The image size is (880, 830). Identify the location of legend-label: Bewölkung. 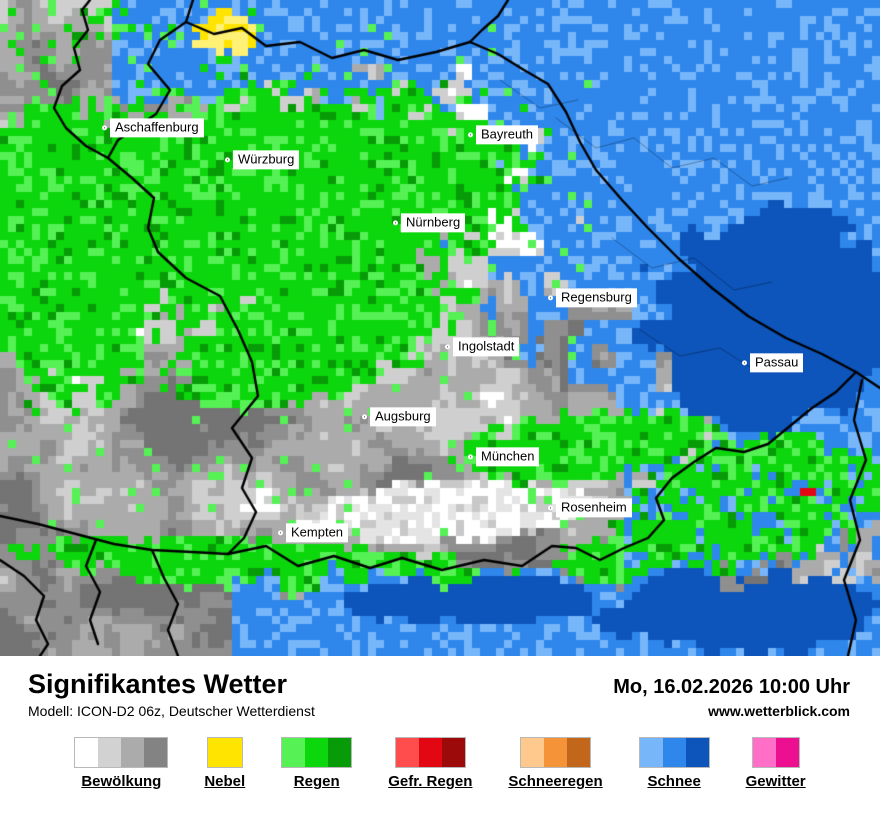
(121, 781).